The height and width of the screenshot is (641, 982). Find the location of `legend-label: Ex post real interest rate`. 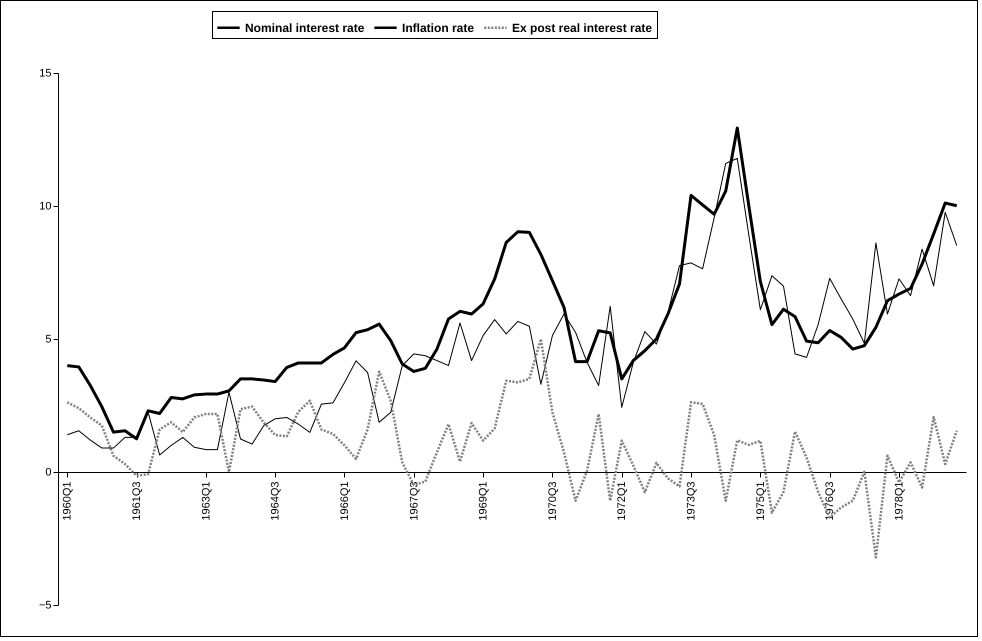

legend-label: Ex post real interest rate is located at coordinates (582, 27).